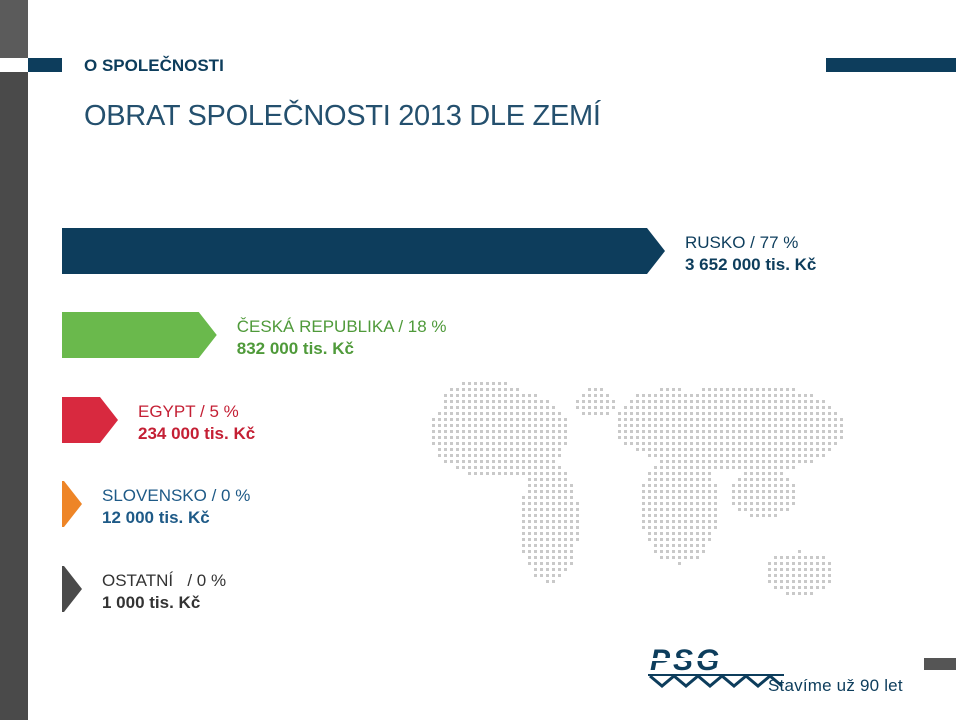 The height and width of the screenshot is (720, 960). Describe the element at coordinates (741, 242) in the screenshot. I see `bar-category-label-0: RUSKO / 77 %` at that location.